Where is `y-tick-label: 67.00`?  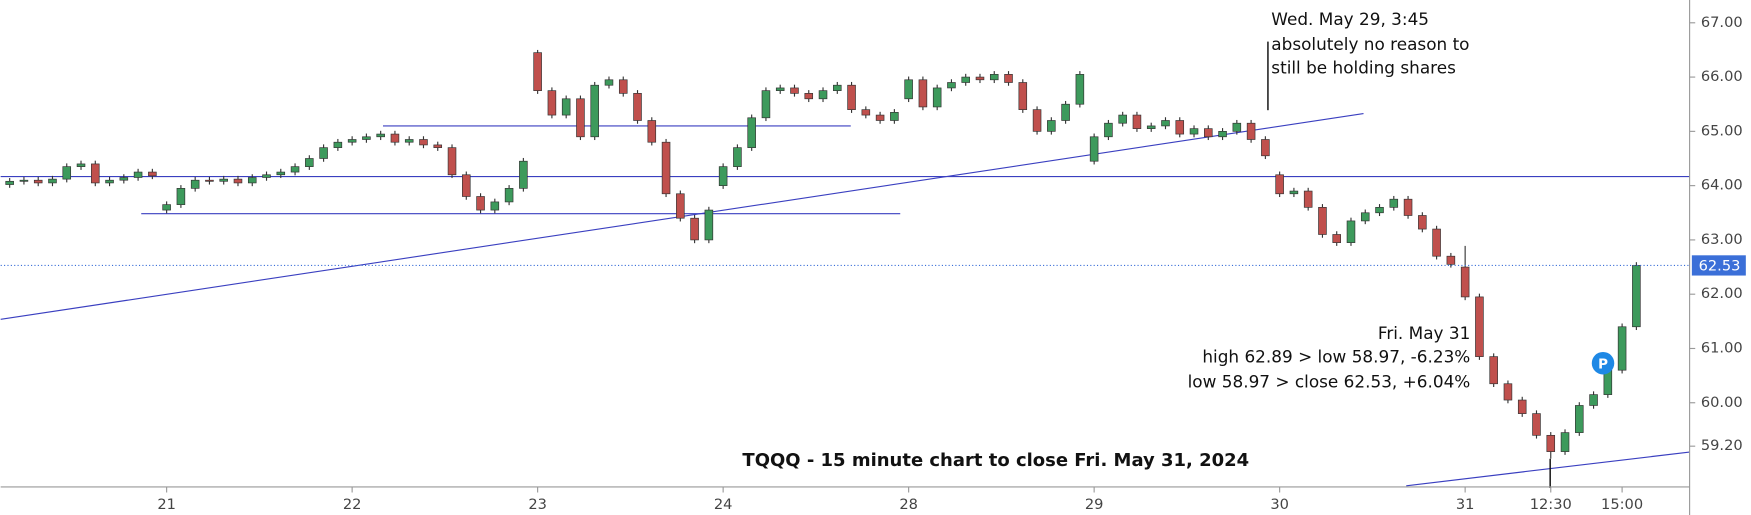
y-tick-label: 67.00 is located at coordinates (1722, 22).